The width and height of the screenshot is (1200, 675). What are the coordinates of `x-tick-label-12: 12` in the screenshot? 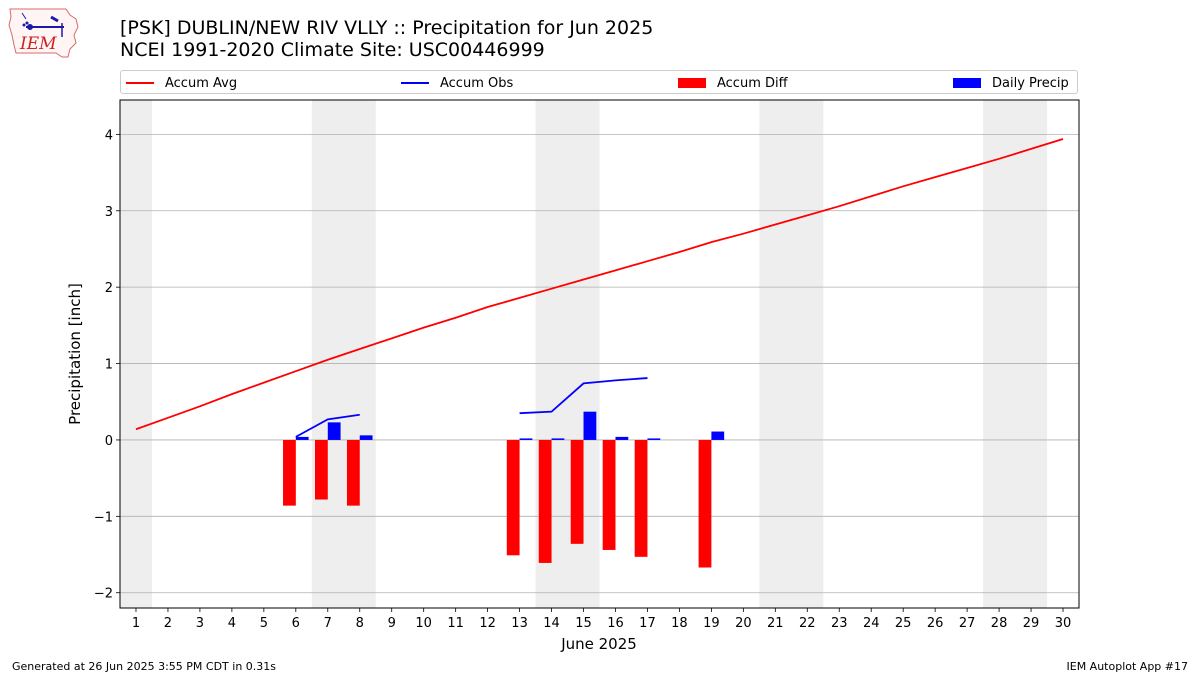 It's located at (487, 623).